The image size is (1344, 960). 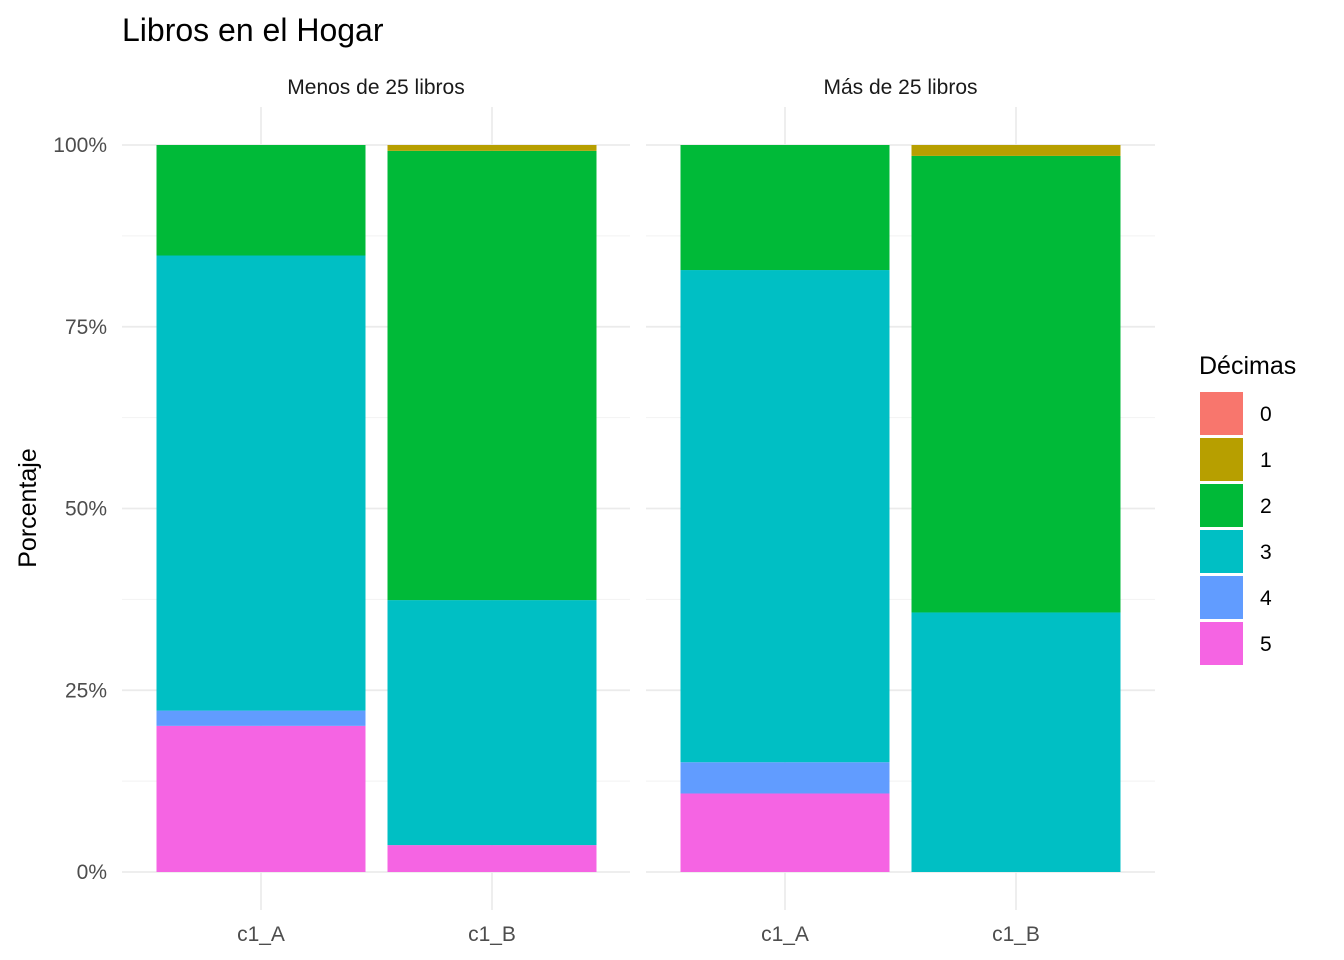 What do you see at coordinates (1266, 506) in the screenshot?
I see `legend-key-label: 2` at bounding box center [1266, 506].